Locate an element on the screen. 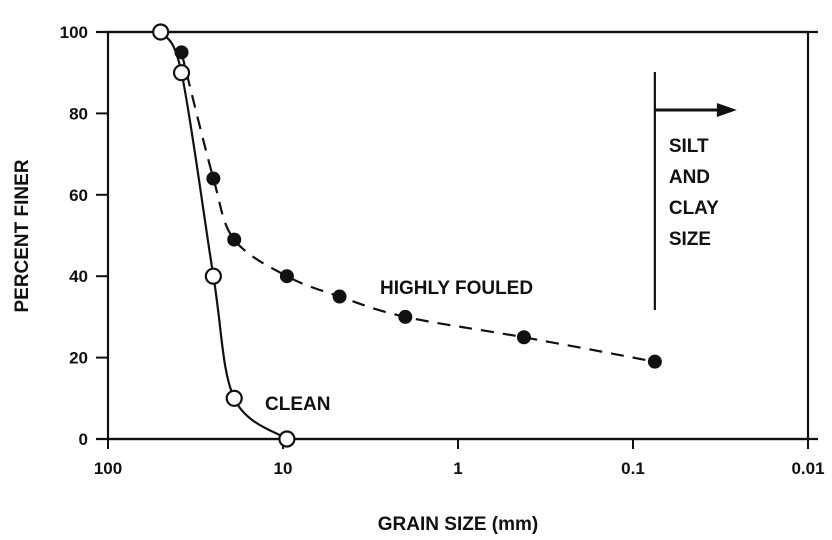 This screenshot has width=832, height=540. x-tick-label: 1 is located at coordinates (457, 468).